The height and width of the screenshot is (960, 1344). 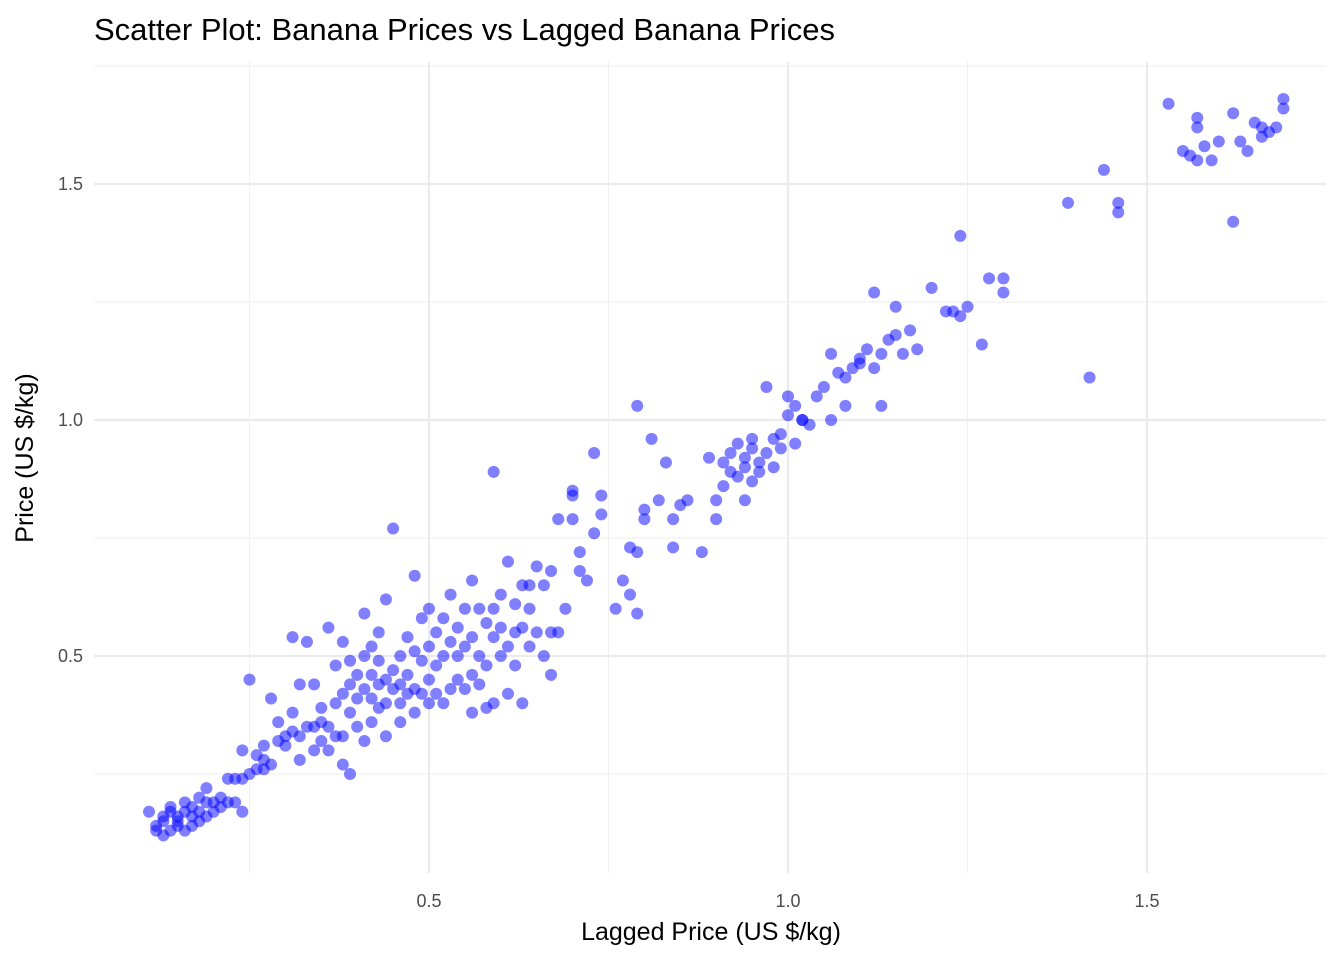 I want to click on x-tick-label: 1.5, so click(x=1146, y=901).